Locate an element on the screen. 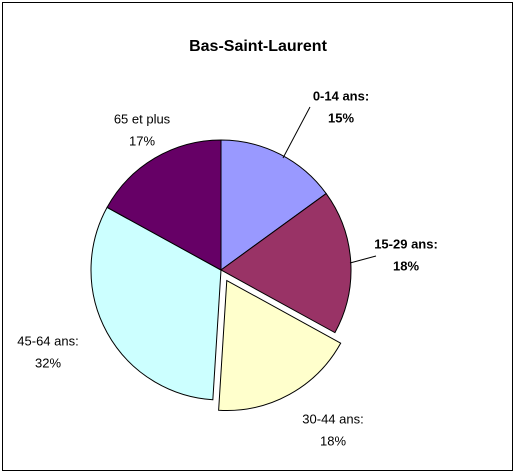  slice-value-label: 15% is located at coordinates (341, 117).